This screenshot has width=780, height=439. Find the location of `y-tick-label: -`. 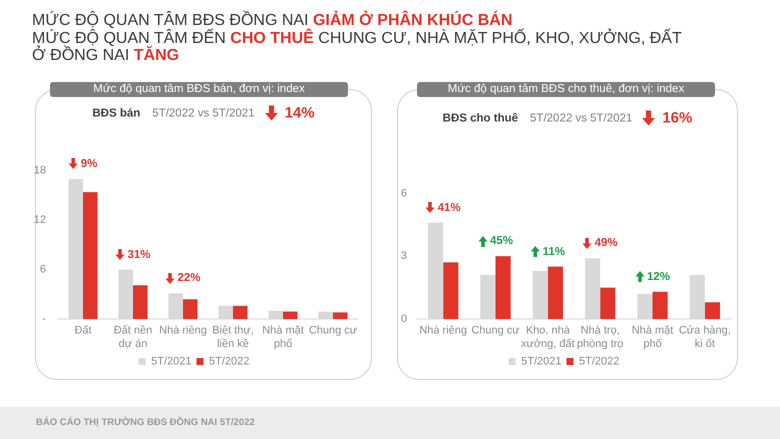

y-tick-label: - is located at coordinates (44, 319).